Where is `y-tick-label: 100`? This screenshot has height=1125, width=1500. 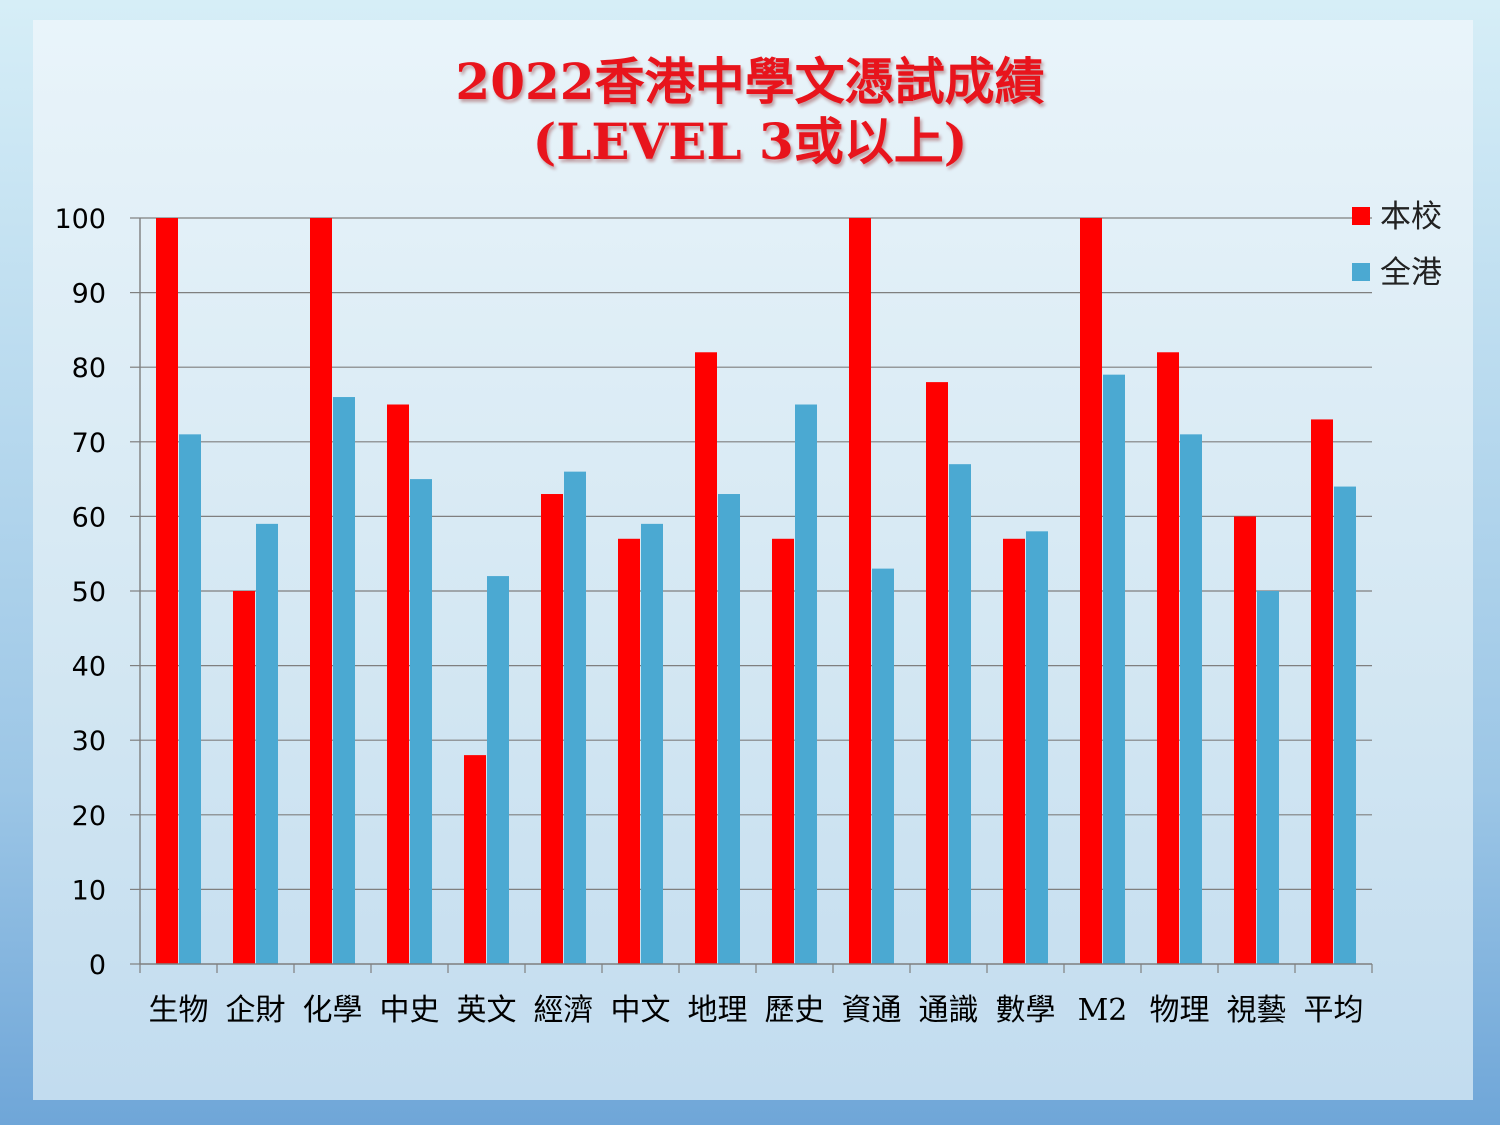
y-tick-label: 100 is located at coordinates (80, 219).